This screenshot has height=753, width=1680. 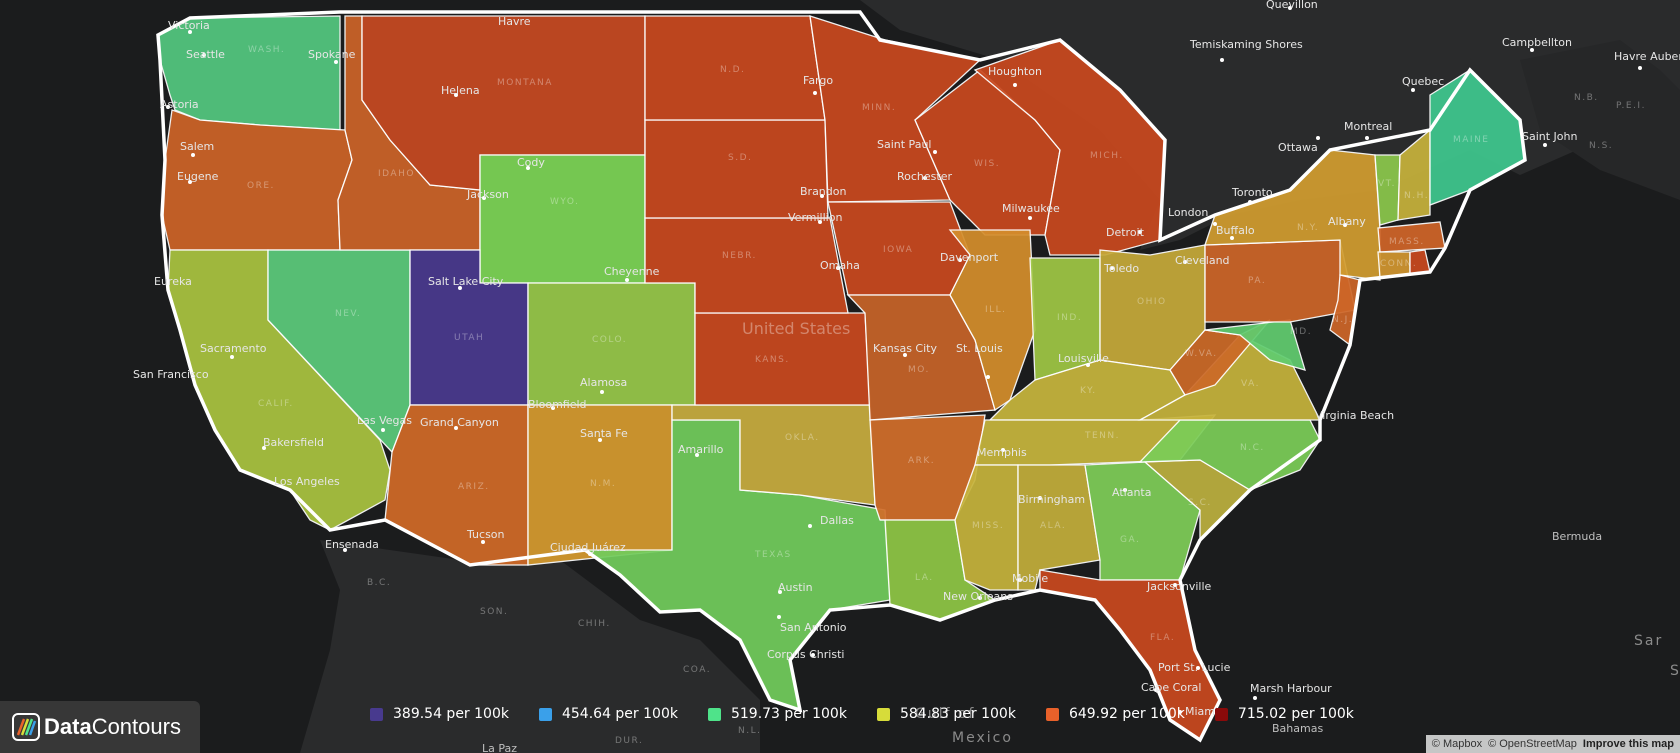 I want to click on svg-text: Quevillon, so click(x=1292, y=5).